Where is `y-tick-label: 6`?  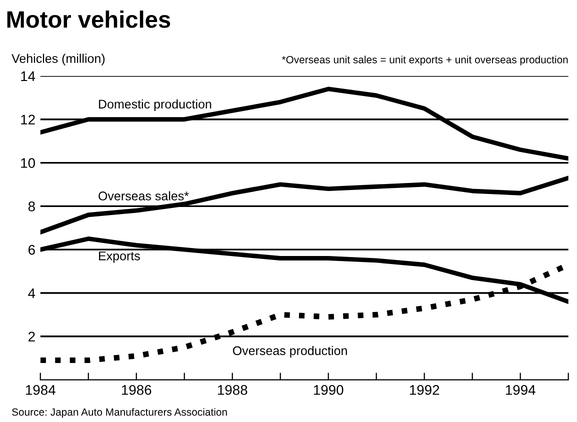
y-tick-label: 6 is located at coordinates (31, 249).